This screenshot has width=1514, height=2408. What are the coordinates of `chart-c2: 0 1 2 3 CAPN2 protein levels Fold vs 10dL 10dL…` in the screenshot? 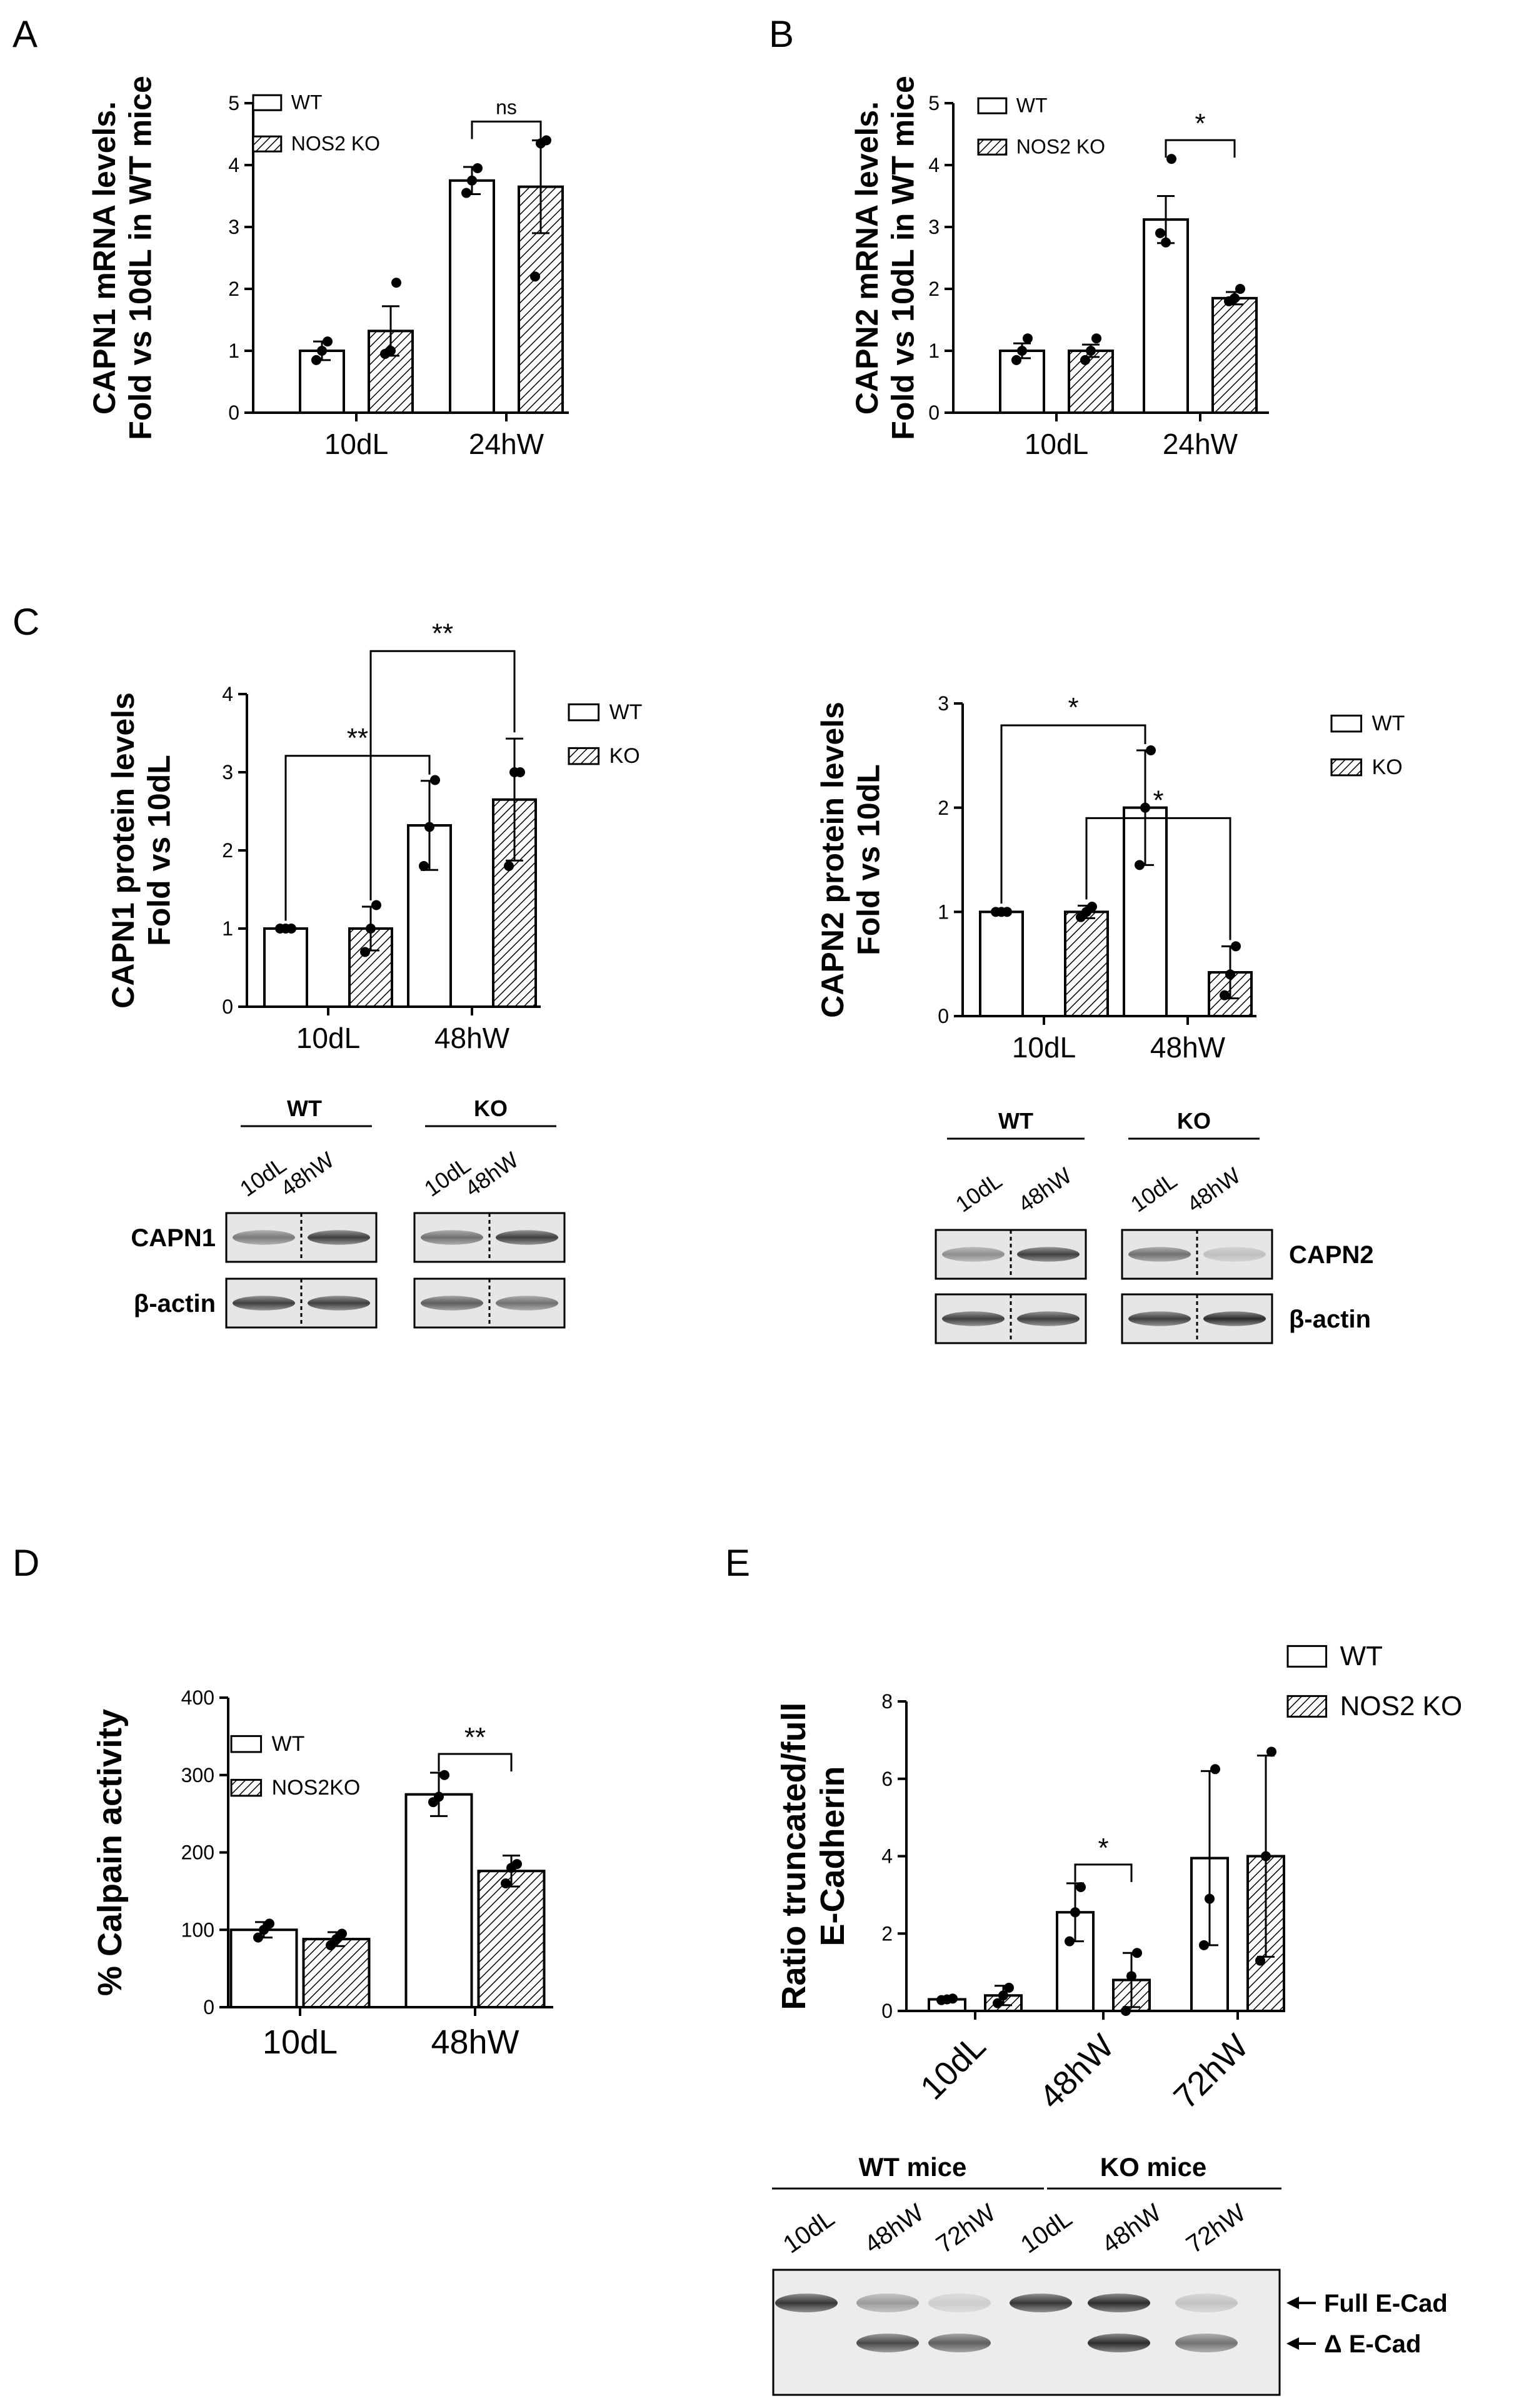 It's located at (1110, 878).